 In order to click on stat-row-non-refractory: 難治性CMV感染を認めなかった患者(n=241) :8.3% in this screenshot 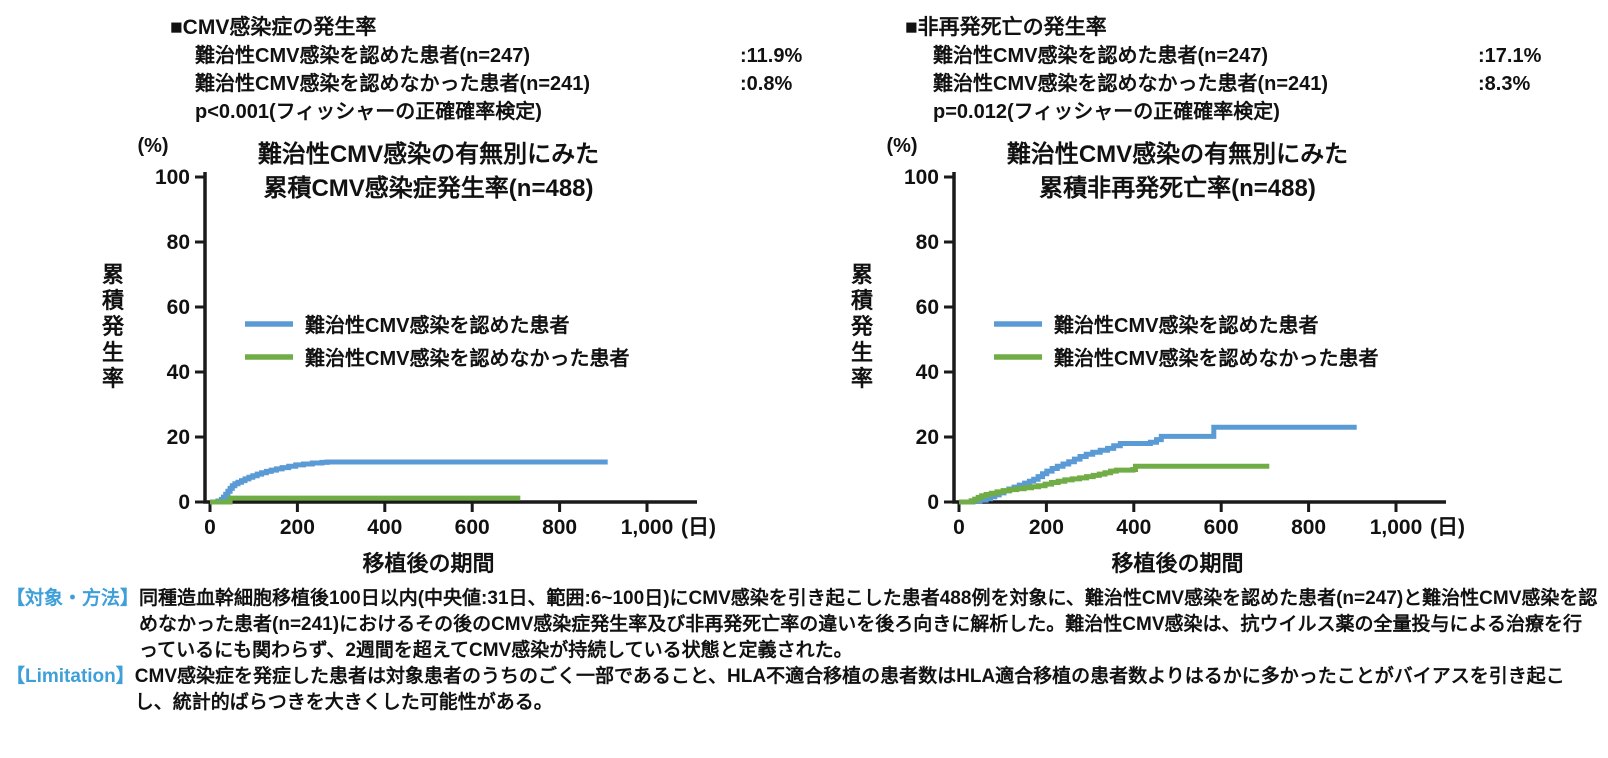, I will do `click(1270, 84)`.